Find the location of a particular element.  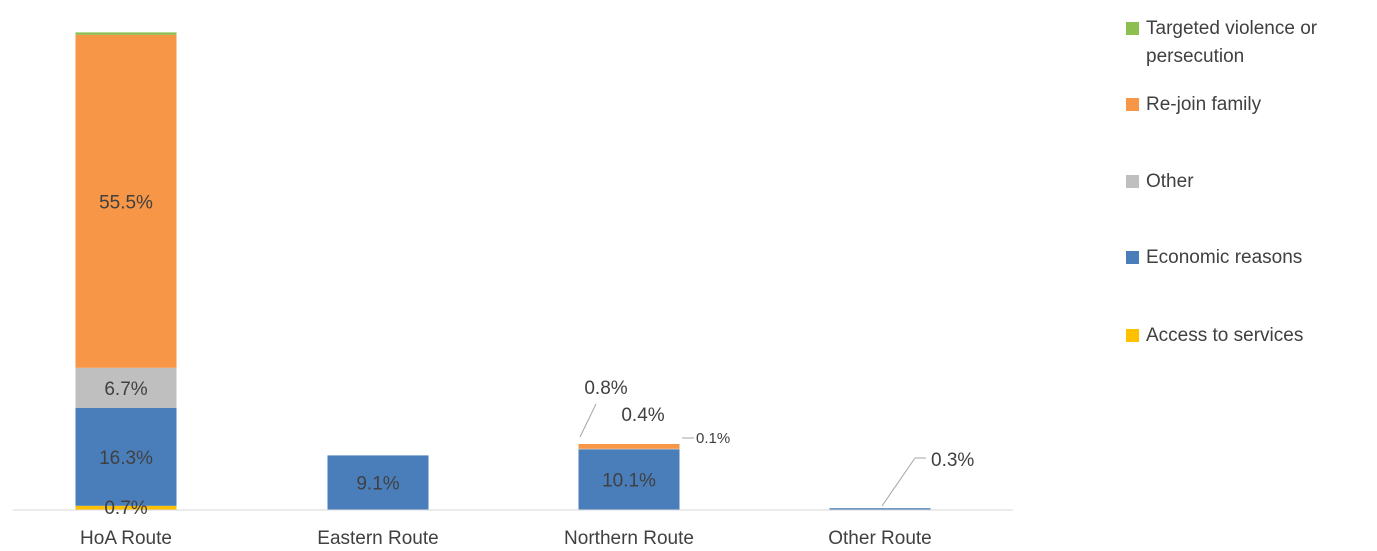

data-label-hoa-route-other: 6.7% is located at coordinates (125, 389).